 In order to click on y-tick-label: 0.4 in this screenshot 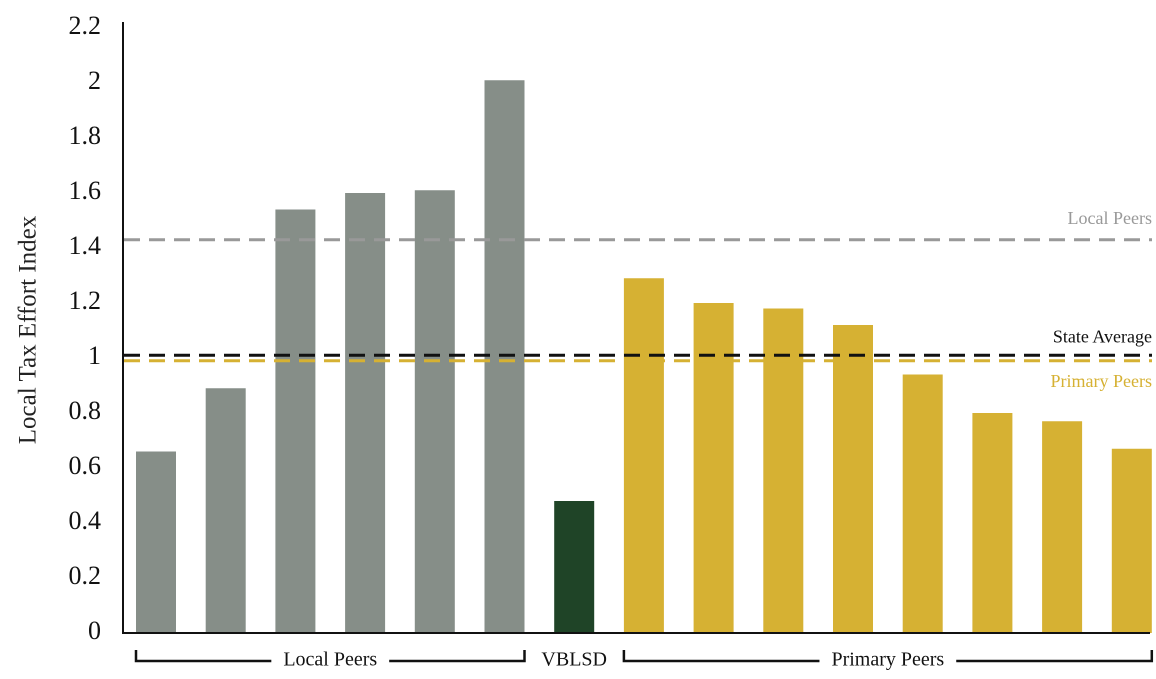, I will do `click(85, 520)`.